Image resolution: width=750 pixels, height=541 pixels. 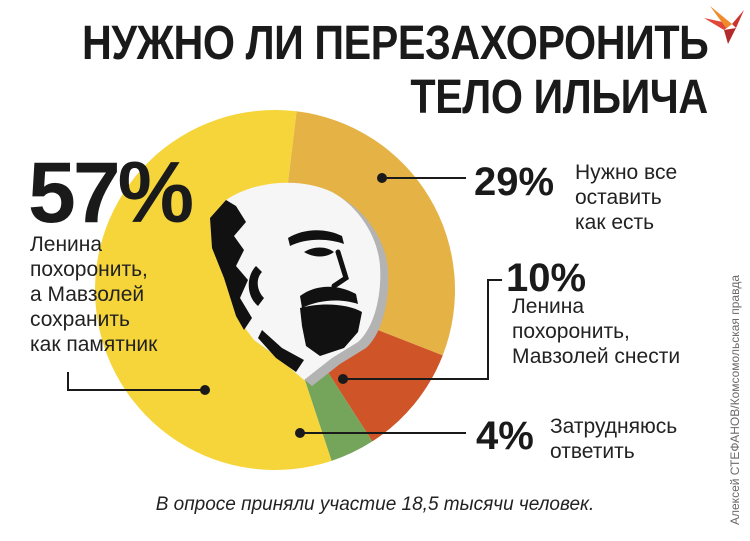 What do you see at coordinates (614, 439) in the screenshot?
I see `slice-description-4: Затрудняюсь ответить` at bounding box center [614, 439].